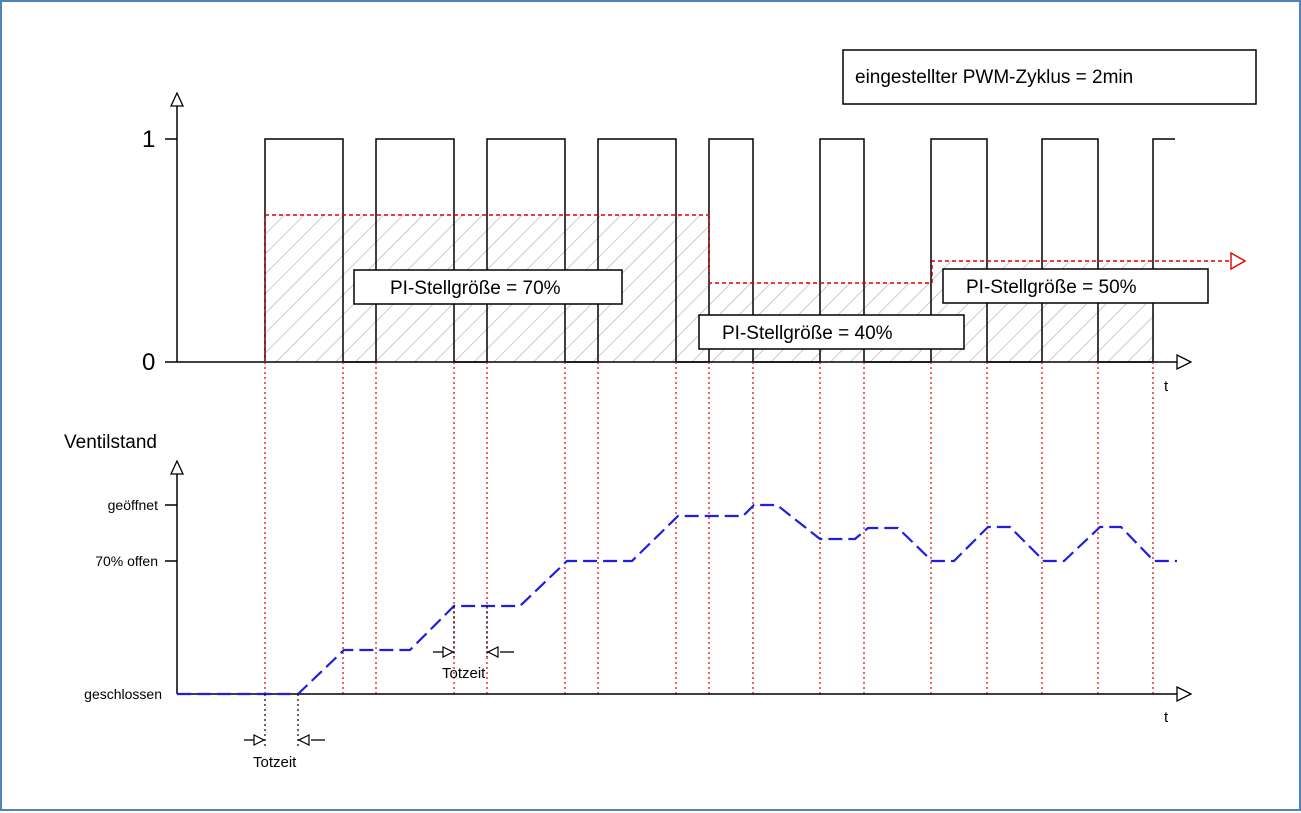  Describe the element at coordinates (148, 139) in the screenshot. I see `top-y-label-1: 1` at that location.